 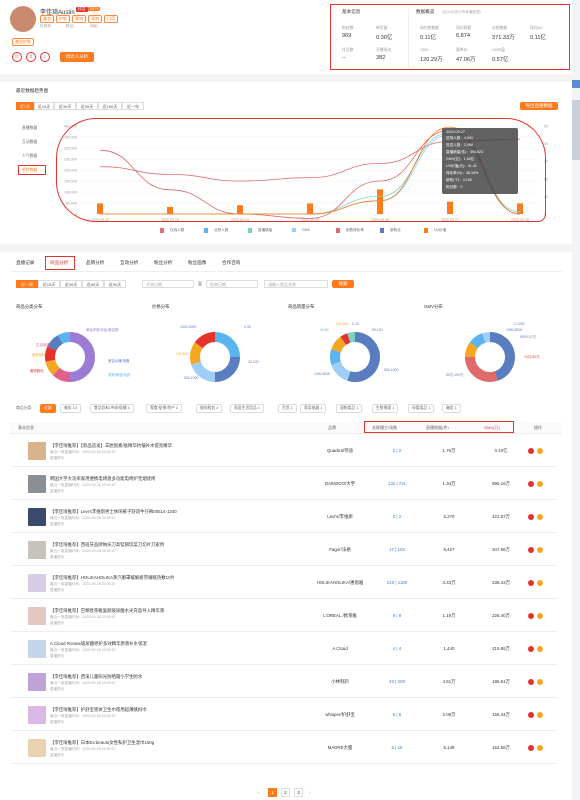 What do you see at coordinates (49, 284) in the screenshot?
I see `period-tab: 近15天` at bounding box center [49, 284].